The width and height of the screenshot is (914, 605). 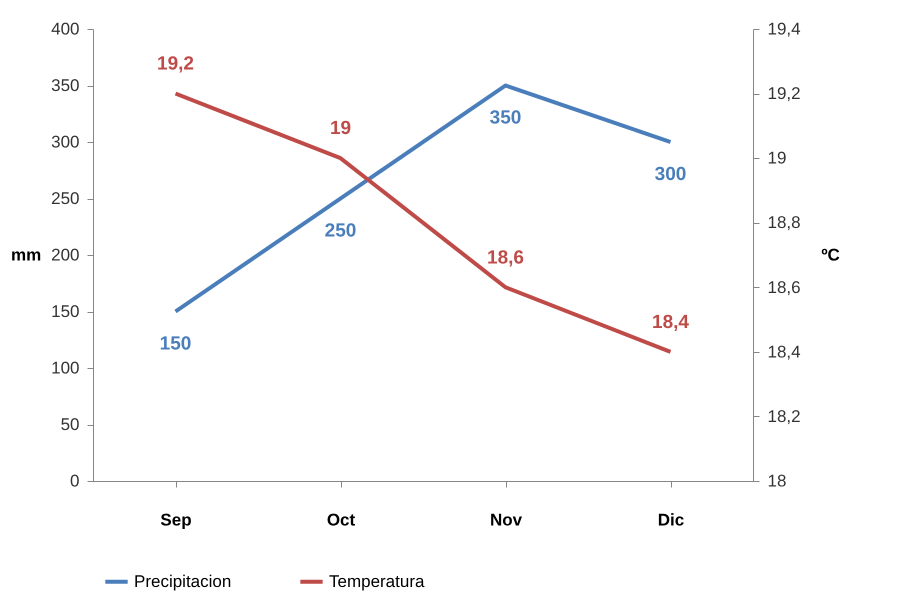 I want to click on data-label: 19,2, so click(x=175, y=64).